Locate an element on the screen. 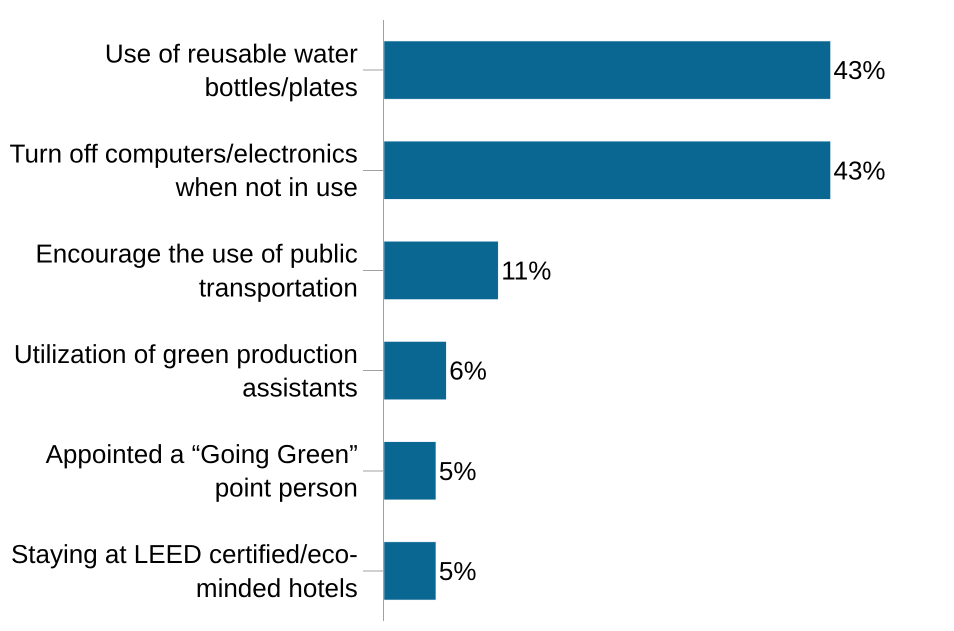 Image resolution: width=954 pixels, height=631 pixels. y-tick-label: Encourage the use of public transportation is located at coordinates (196, 270).